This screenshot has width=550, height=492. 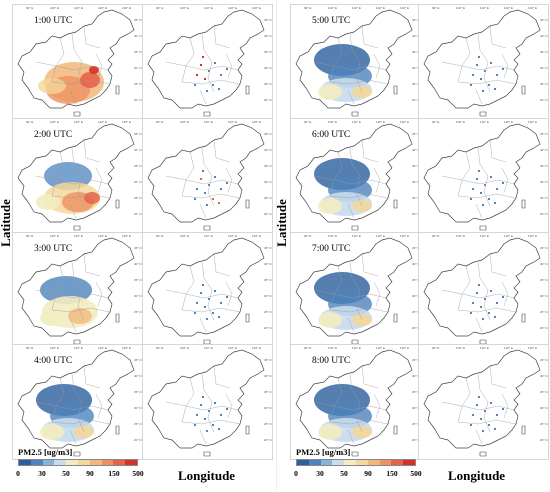 I want to click on legend-tick: 0, so click(x=18, y=473).